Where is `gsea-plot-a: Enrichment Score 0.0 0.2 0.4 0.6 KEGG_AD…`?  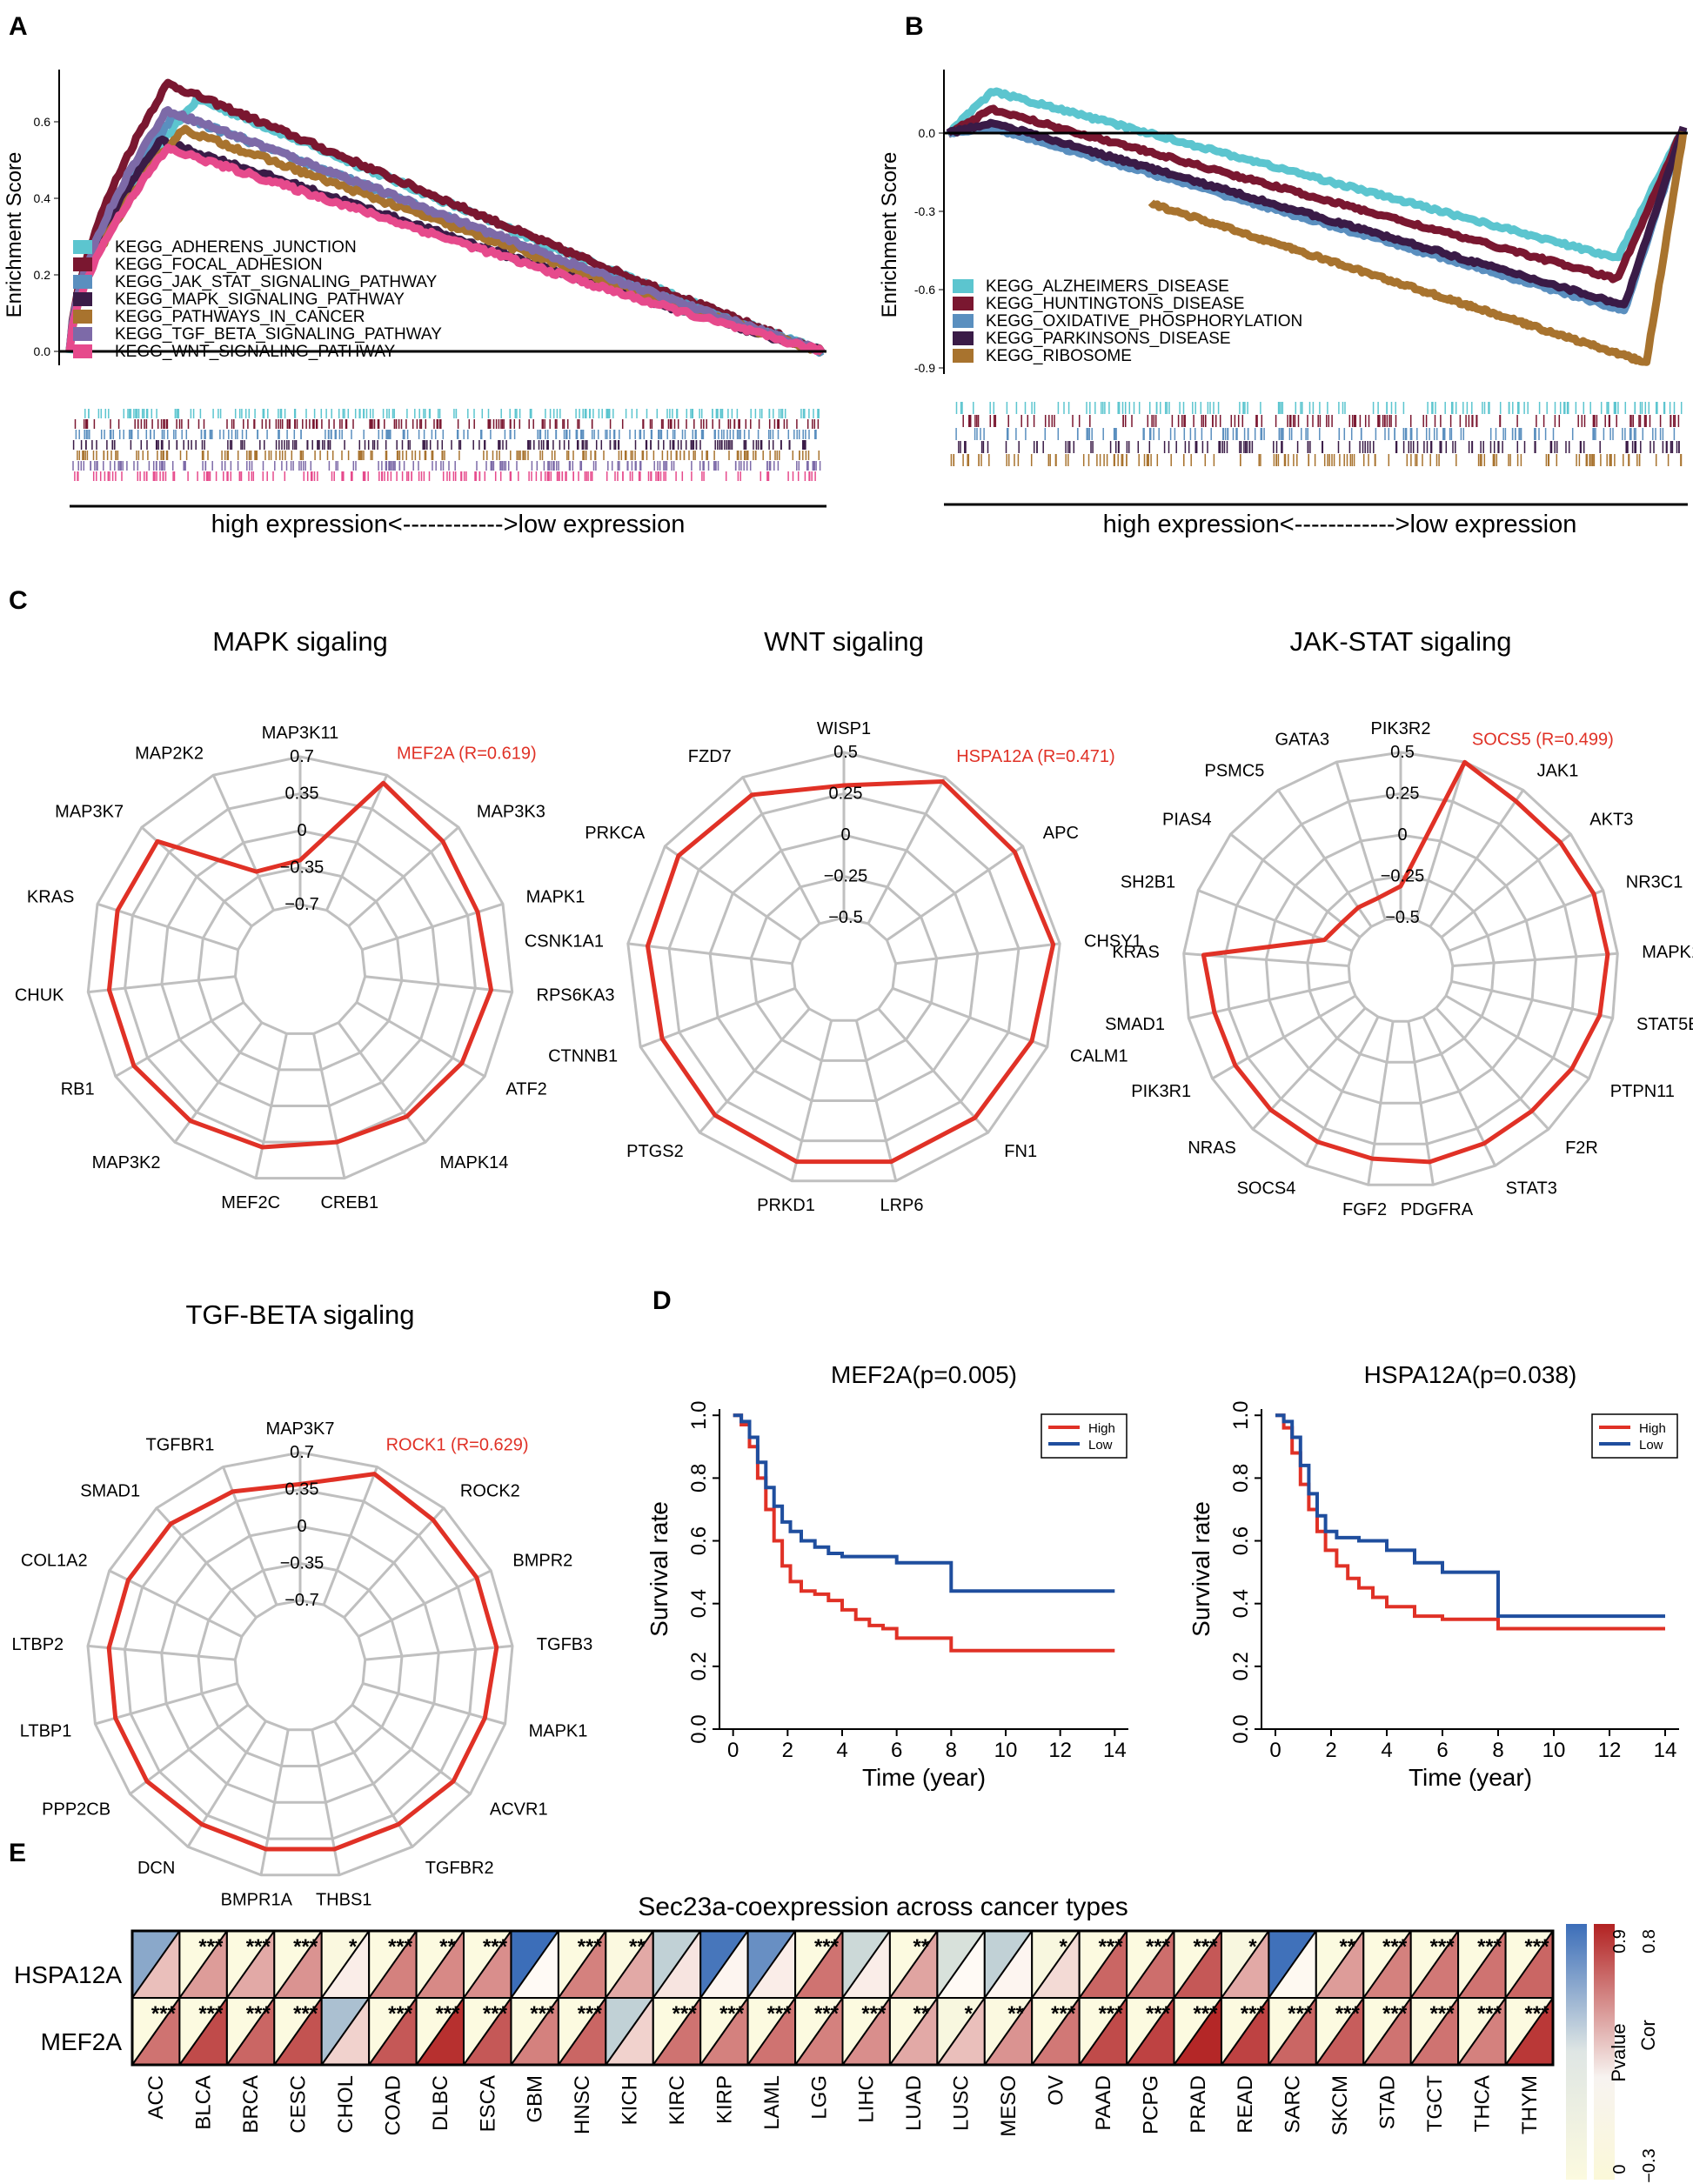
gsea-plot-a: Enrichment Score 0.0 0.2 0.4 0.6 KEGG_AD… is located at coordinates (415, 304).